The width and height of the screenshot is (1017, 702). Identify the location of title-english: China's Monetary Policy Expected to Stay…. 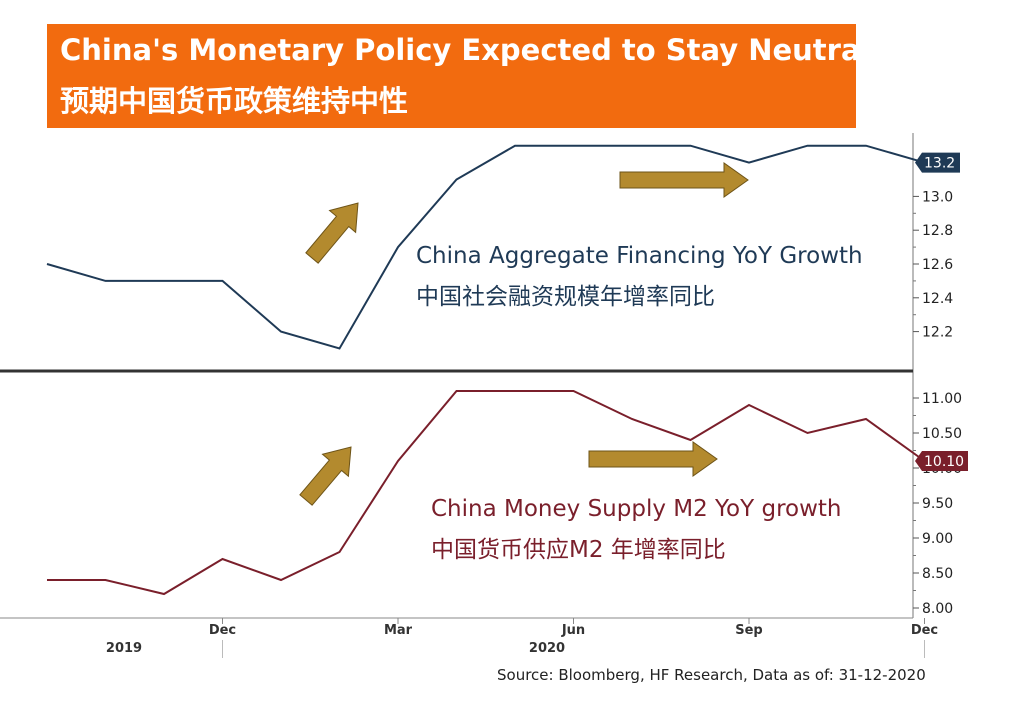
(465, 50).